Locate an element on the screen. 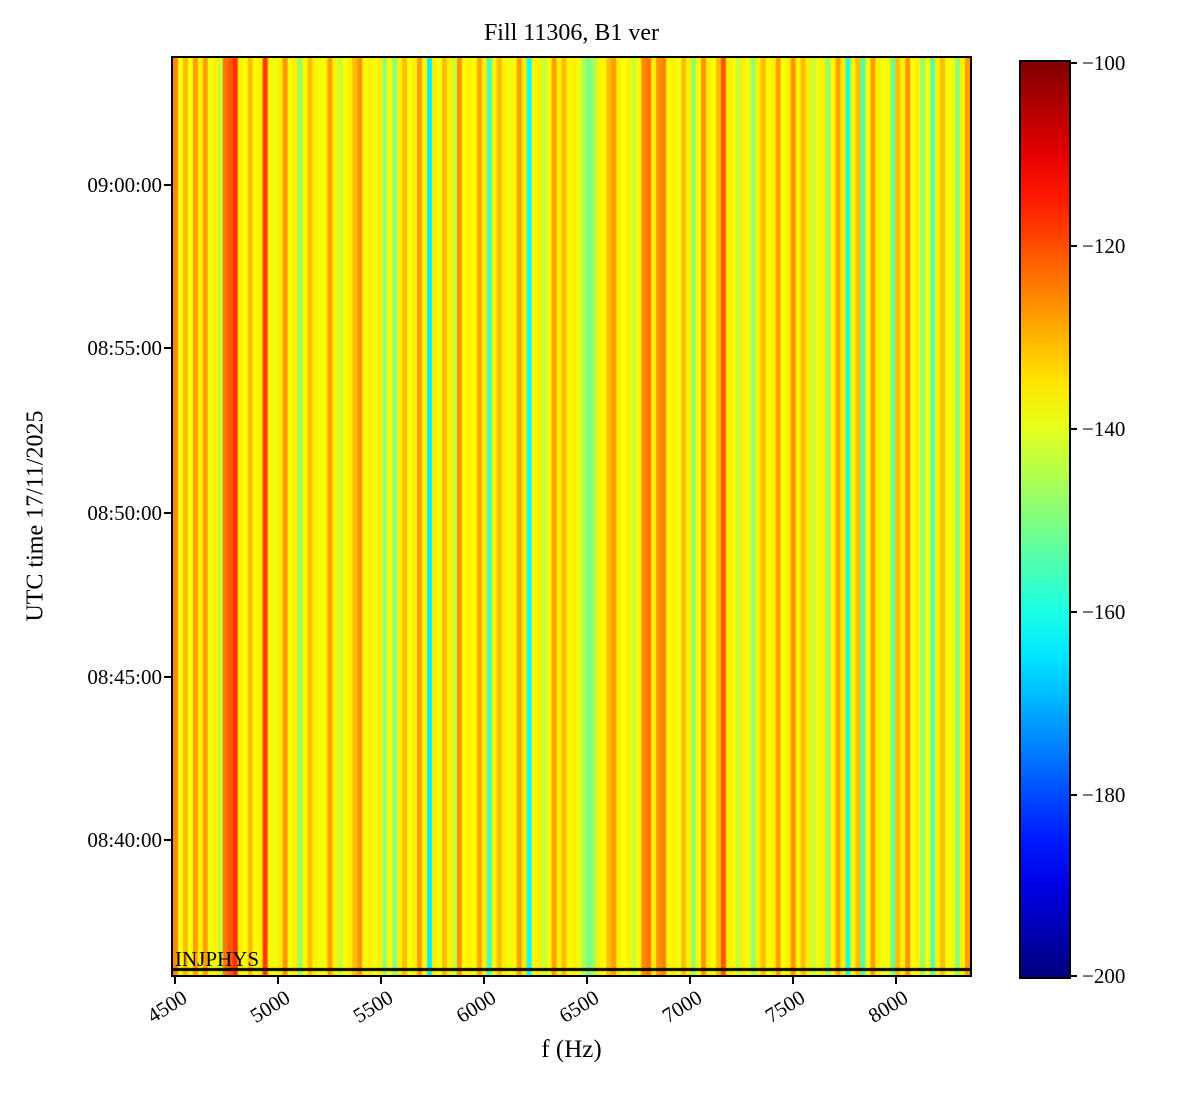  x-tick-label: 5000 is located at coordinates (270, 1006).